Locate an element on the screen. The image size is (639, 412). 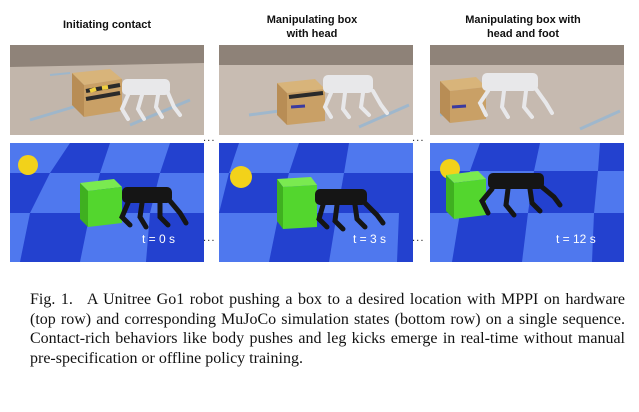
simulation-render-3: t = 12 s is located at coordinates (527, 202).